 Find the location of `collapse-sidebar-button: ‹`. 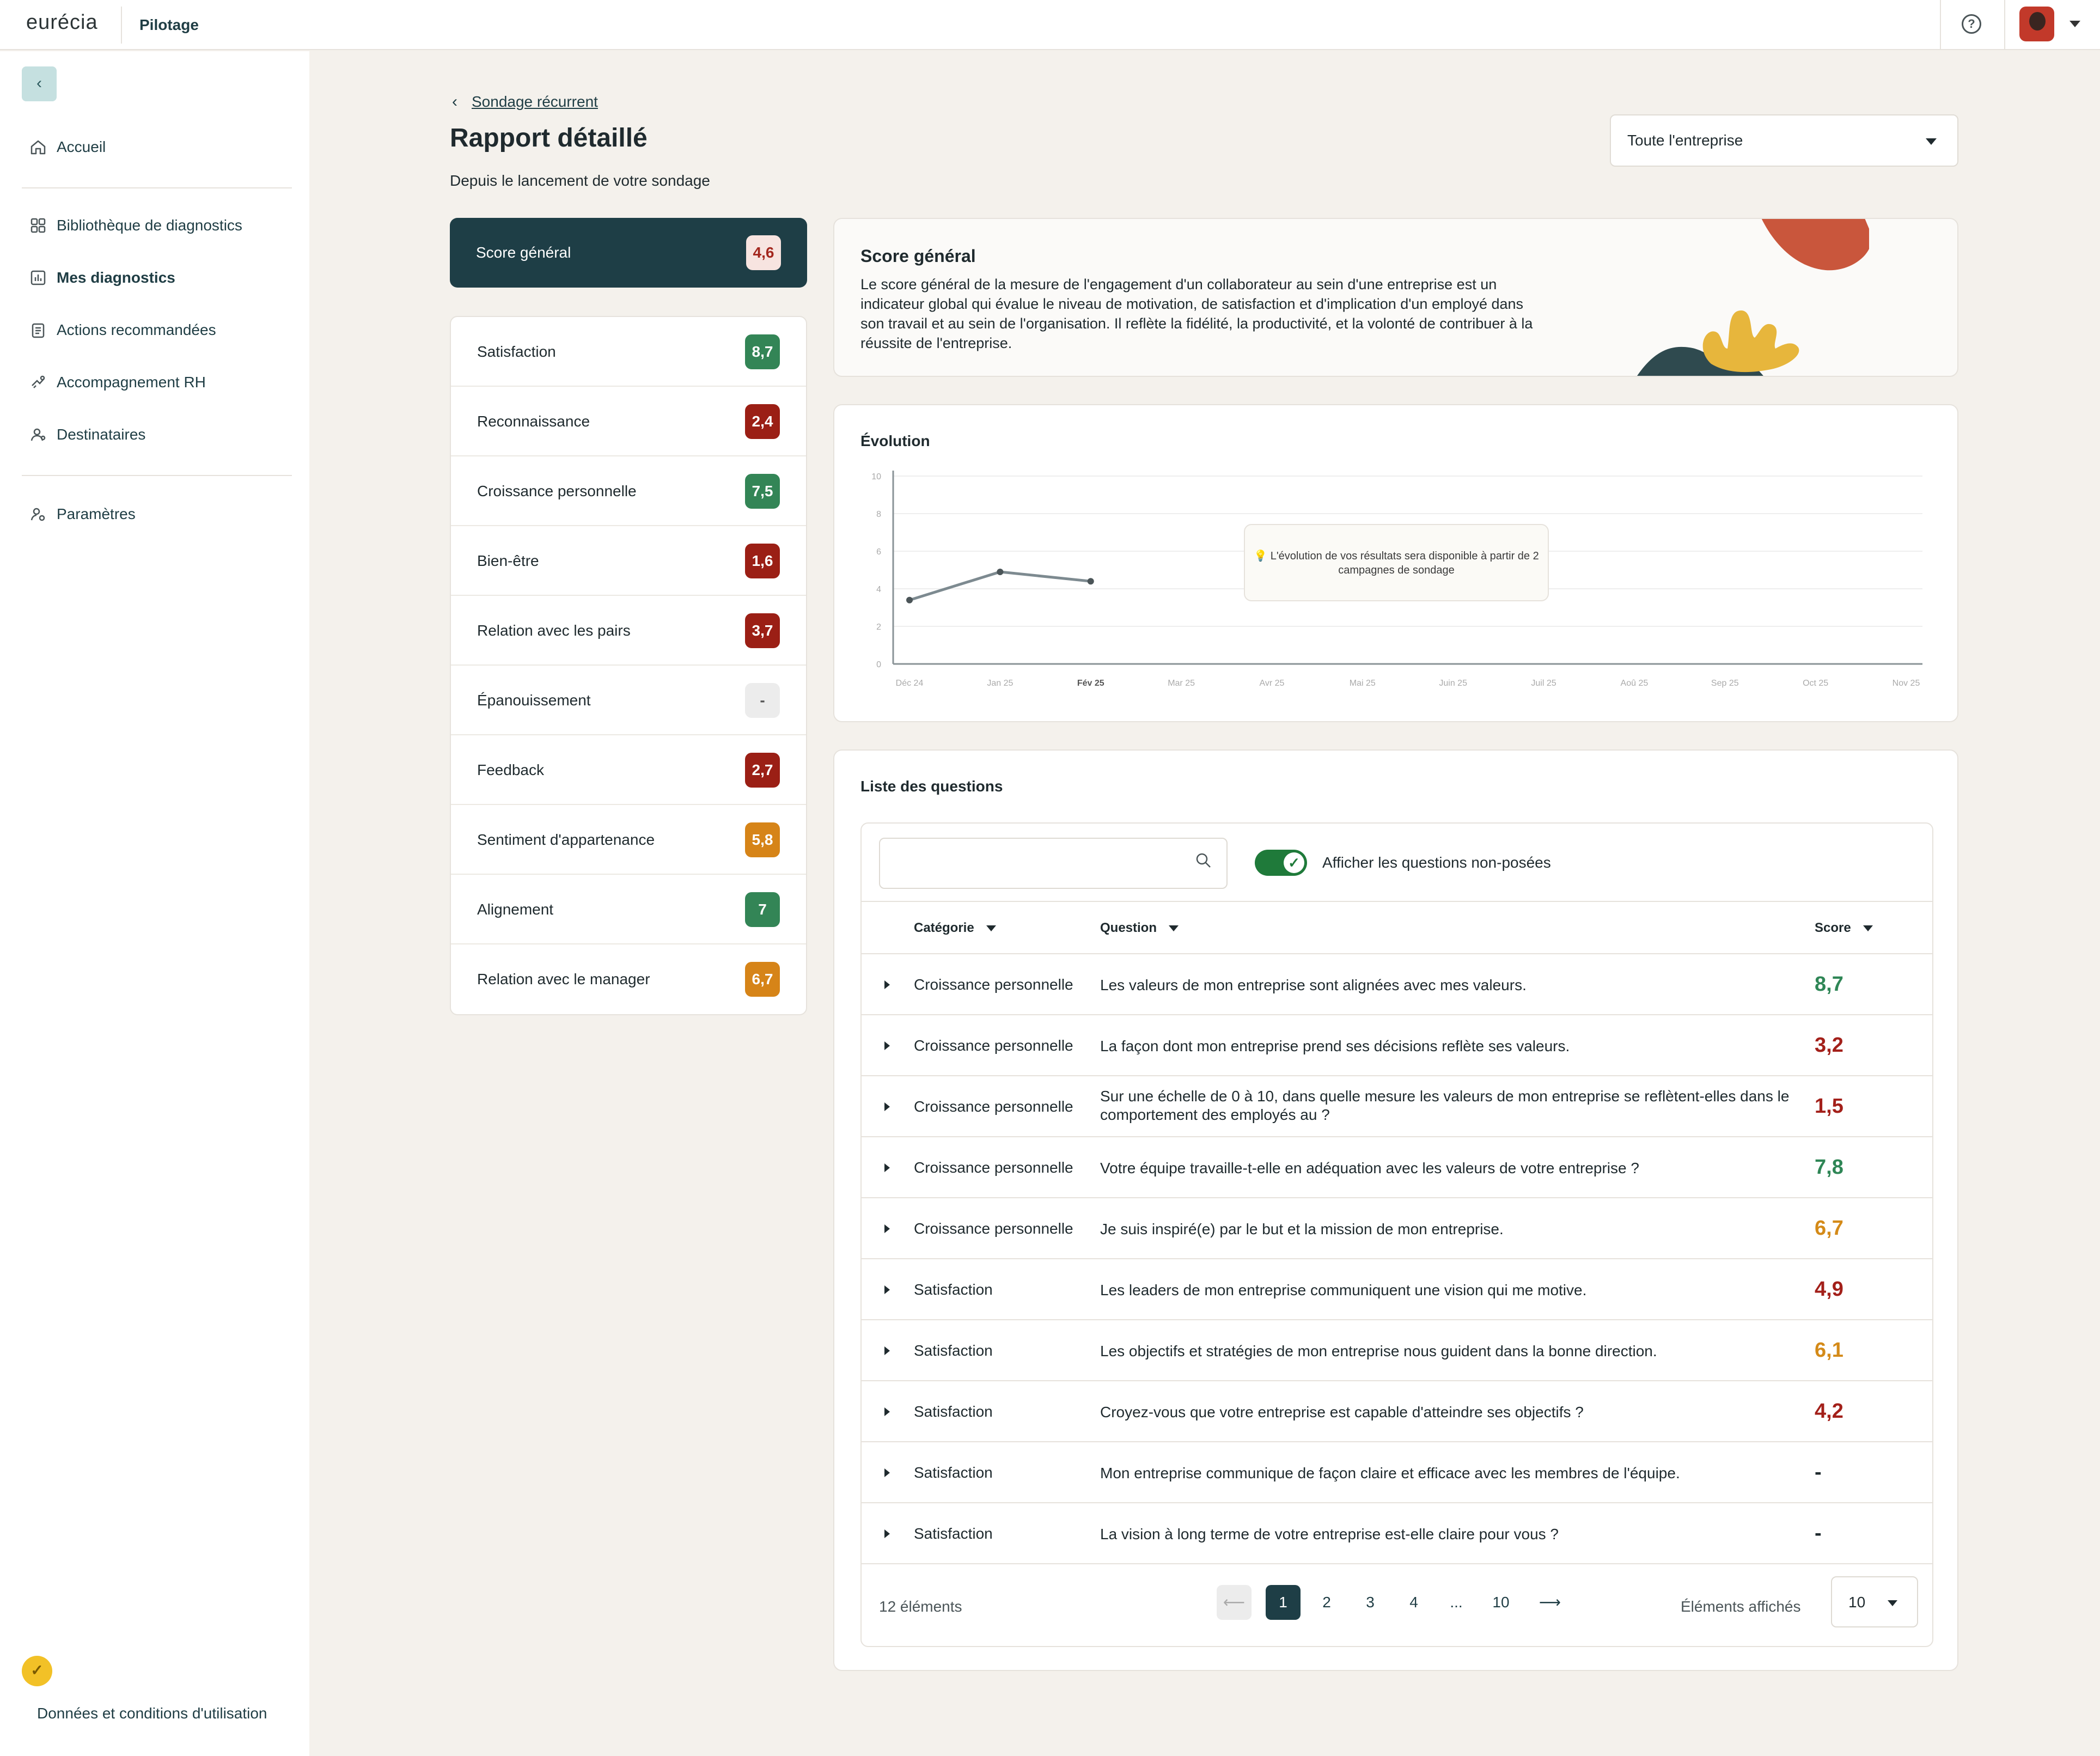

collapse-sidebar-button: ‹ is located at coordinates (39, 83).